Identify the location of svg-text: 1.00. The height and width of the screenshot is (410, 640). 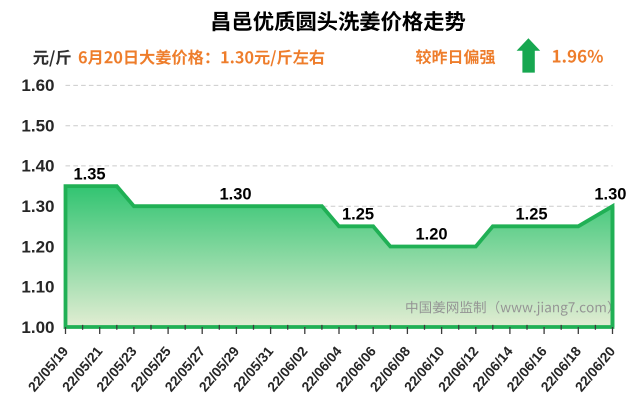
(37, 327).